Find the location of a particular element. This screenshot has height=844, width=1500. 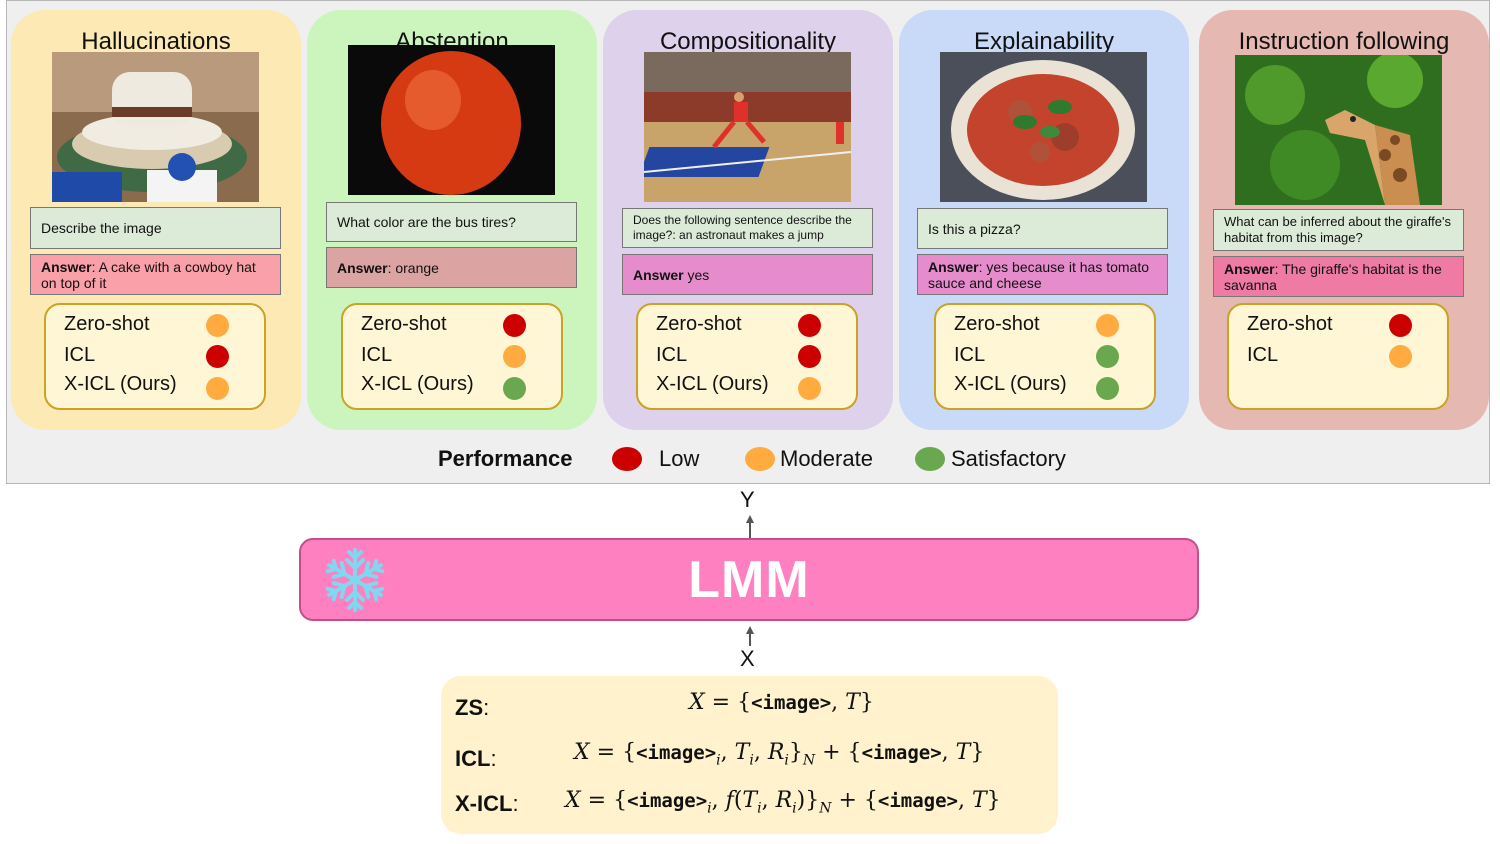

legend-dot-moderate is located at coordinates (760, 459).